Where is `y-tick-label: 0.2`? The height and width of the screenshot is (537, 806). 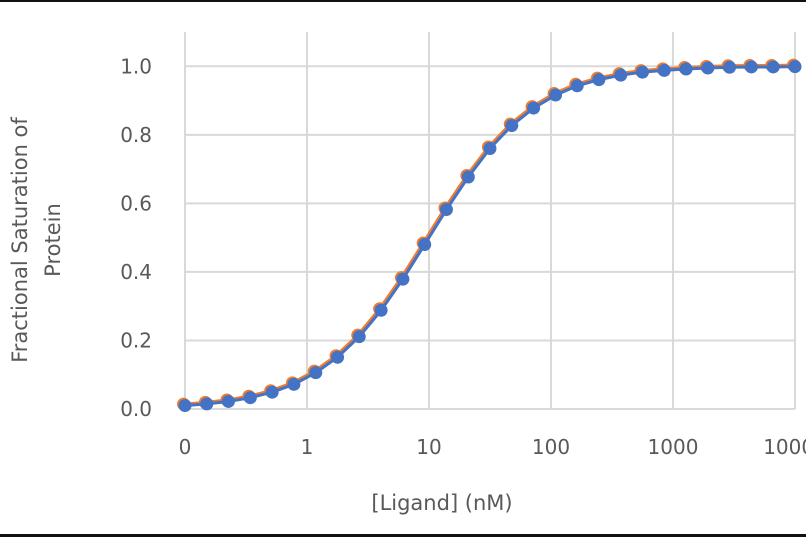
y-tick-label: 0.2 is located at coordinates (136, 340).